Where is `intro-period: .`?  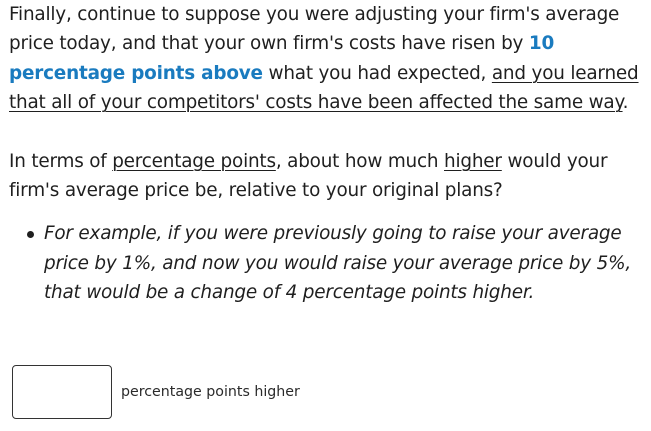 intro-period: . is located at coordinates (625, 103).